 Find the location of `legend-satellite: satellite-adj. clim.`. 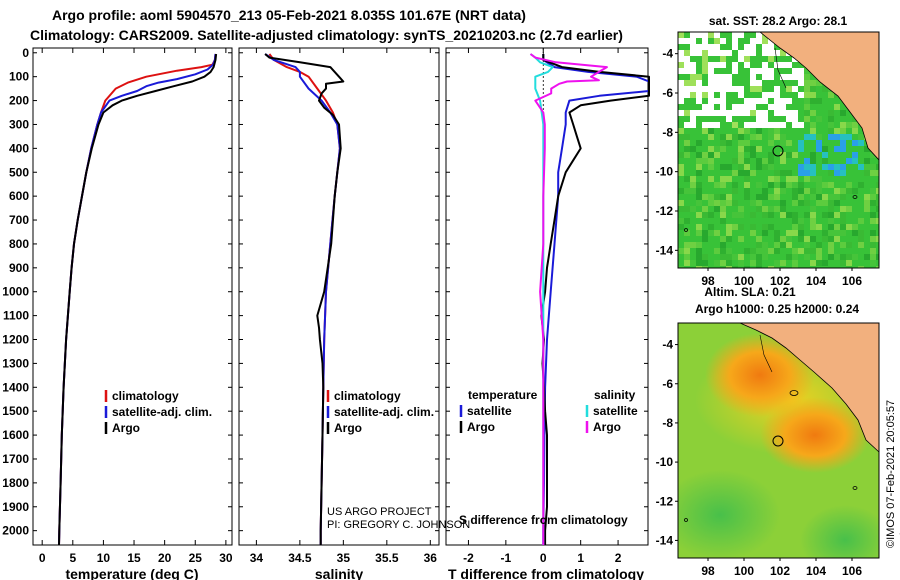

legend-satellite: satellite-adj. clim. is located at coordinates (162, 412).